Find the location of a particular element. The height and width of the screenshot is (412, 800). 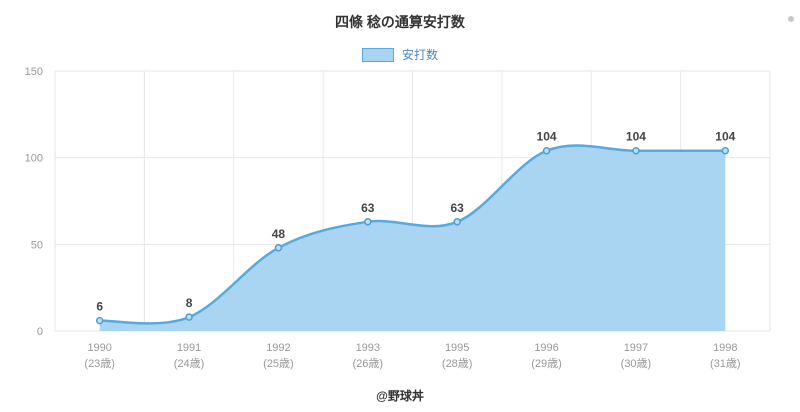

legend-label: 安打数 is located at coordinates (419, 55).